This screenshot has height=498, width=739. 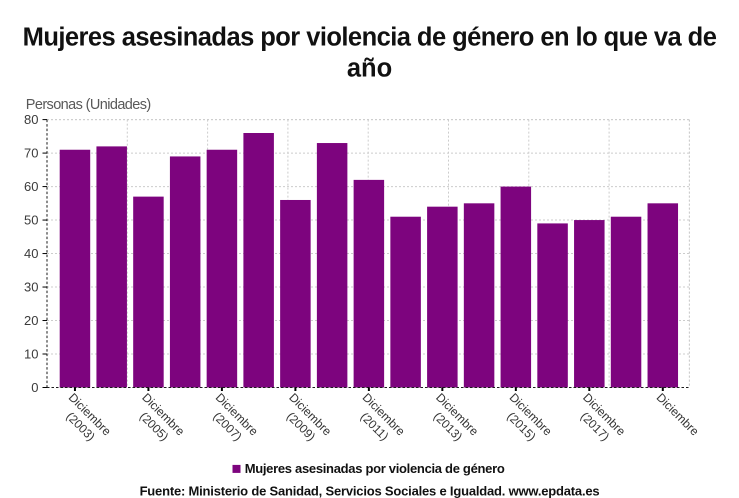 What do you see at coordinates (31, 354) in the screenshot?
I see `svg-text: 10` at bounding box center [31, 354].